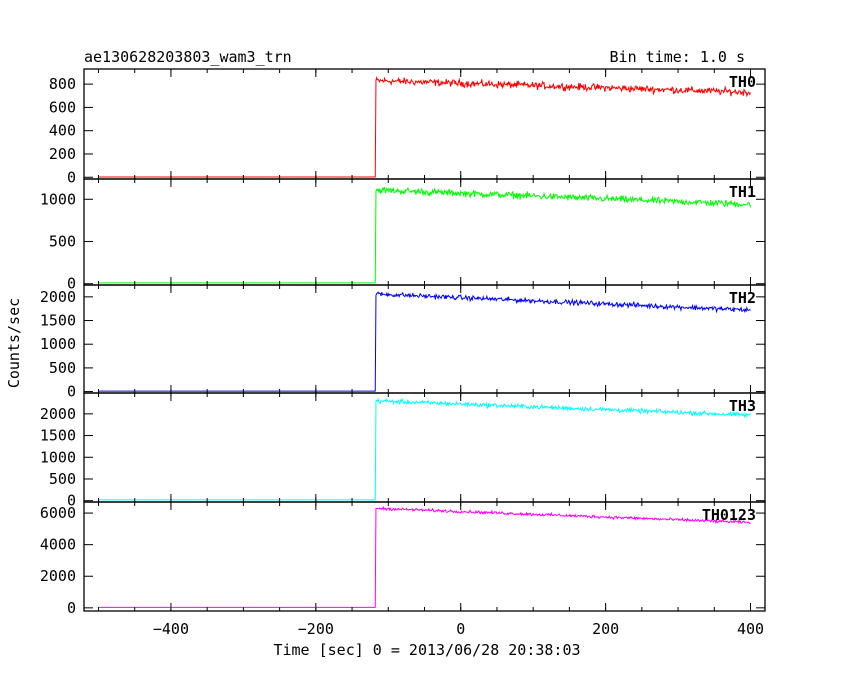  What do you see at coordinates (426, 650) in the screenshot?
I see `x-axis-label: Time [sec] 0 = 2013/06/28 20:38:03` at bounding box center [426, 650].